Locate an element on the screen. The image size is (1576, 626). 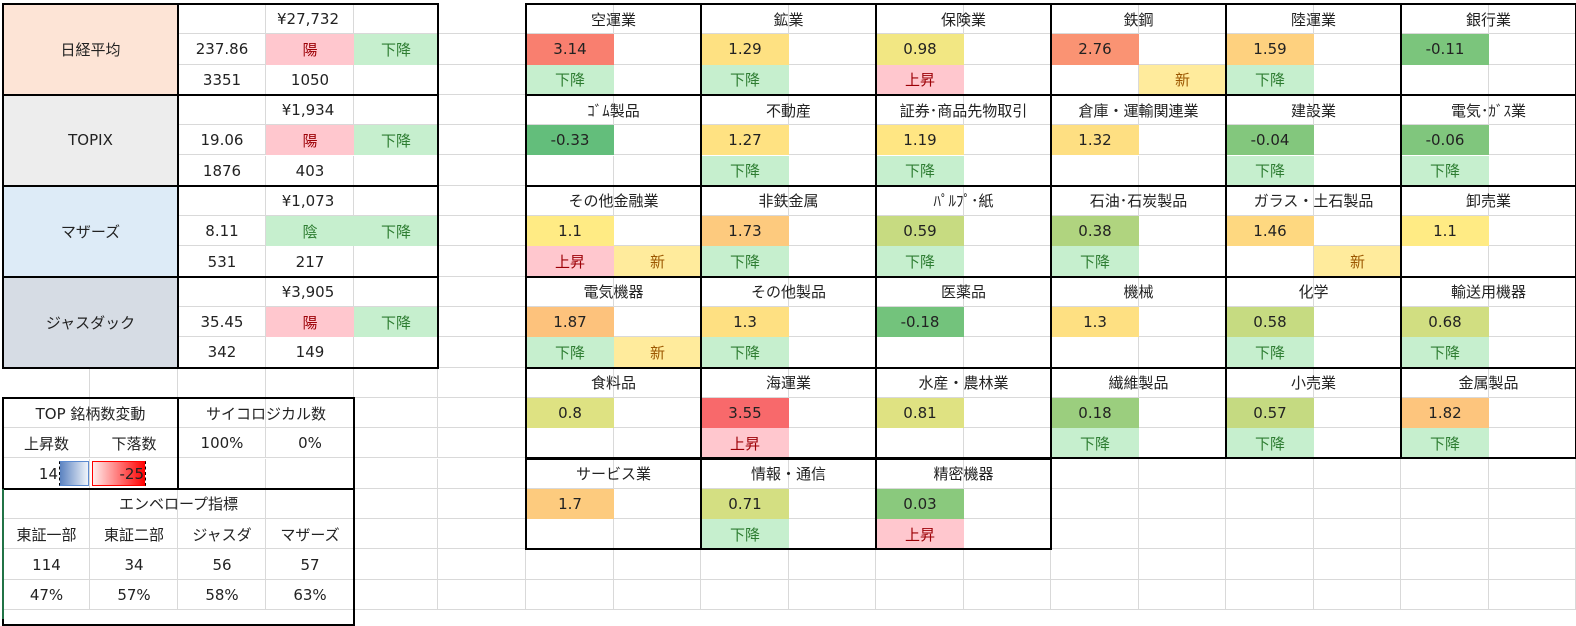
sector-name: 卸売業 is located at coordinates (1488, 201).